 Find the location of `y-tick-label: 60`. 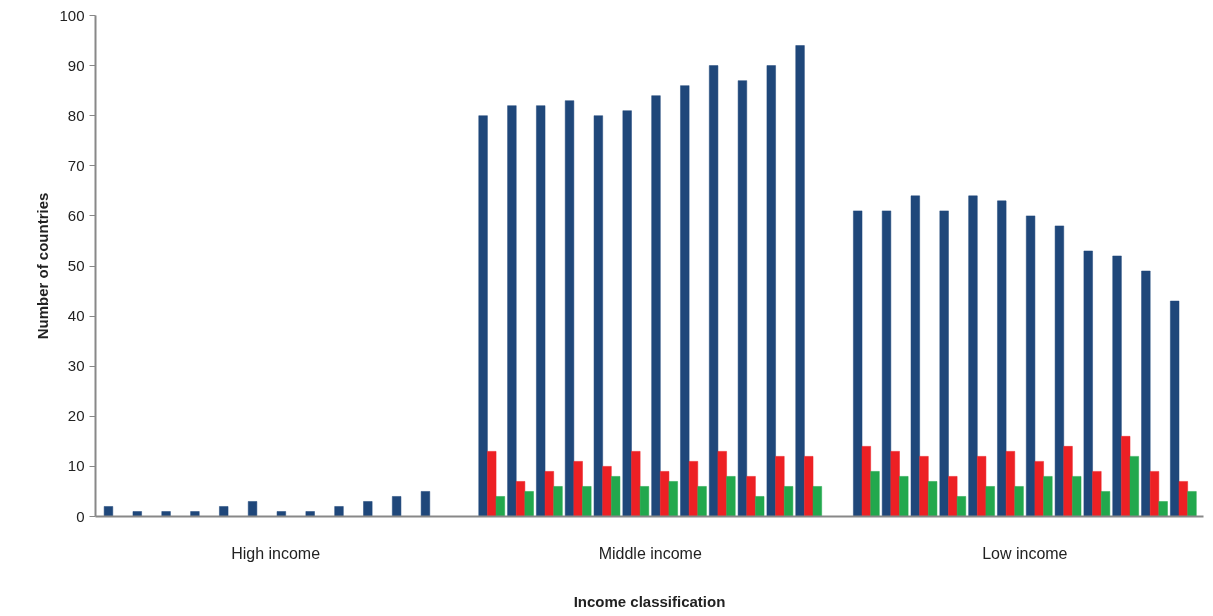

y-tick-label: 60 is located at coordinates (76, 215).